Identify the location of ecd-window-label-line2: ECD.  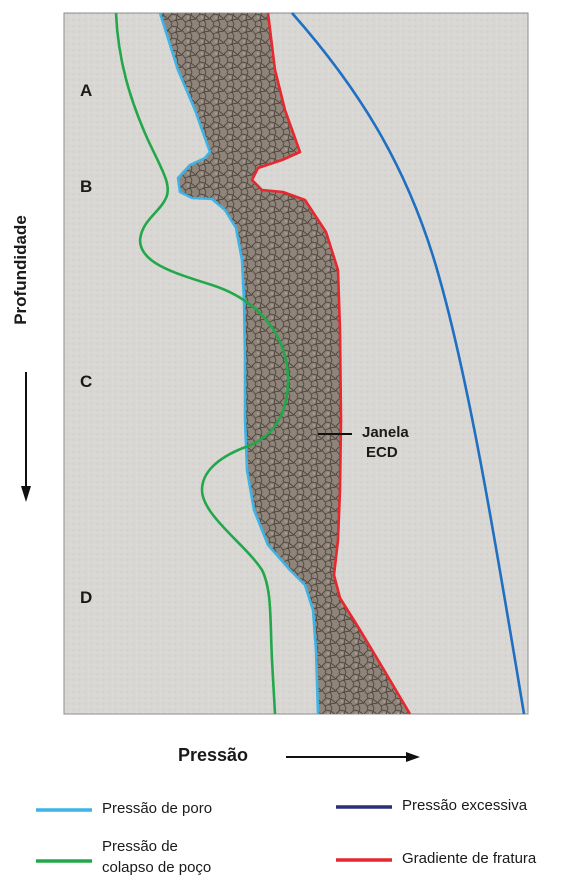
(382, 452).